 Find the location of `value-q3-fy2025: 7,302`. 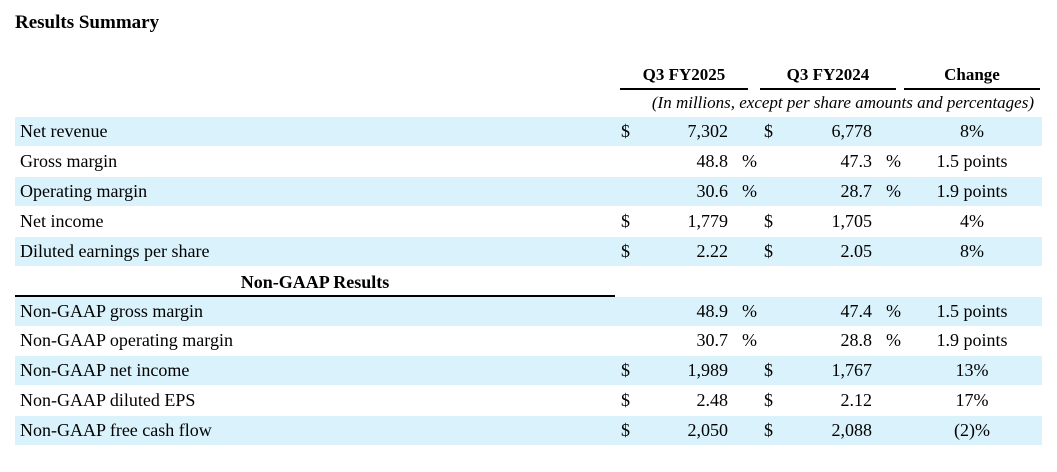

value-q3-fy2025: 7,302 is located at coordinates (708, 131).